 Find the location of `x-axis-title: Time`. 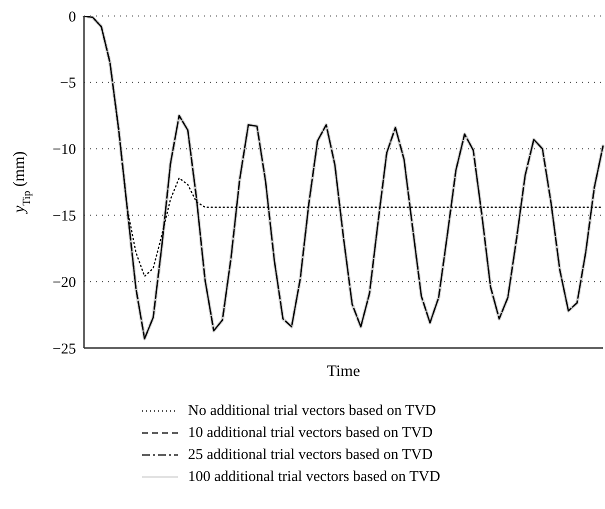

x-axis-title: Time is located at coordinates (343, 371).